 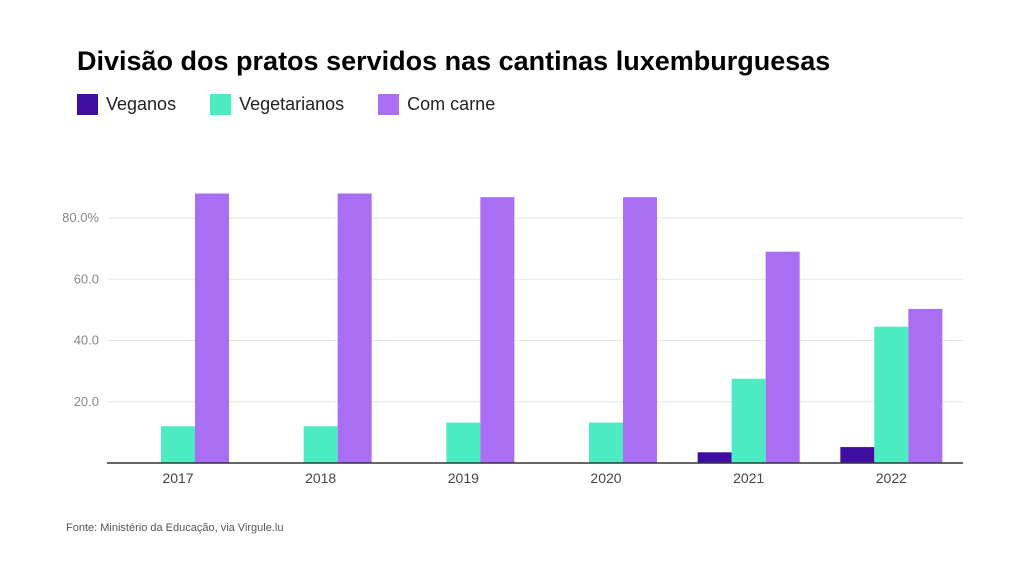 I want to click on legend-label-vegetarianos: Vegetarianos, so click(x=292, y=104).